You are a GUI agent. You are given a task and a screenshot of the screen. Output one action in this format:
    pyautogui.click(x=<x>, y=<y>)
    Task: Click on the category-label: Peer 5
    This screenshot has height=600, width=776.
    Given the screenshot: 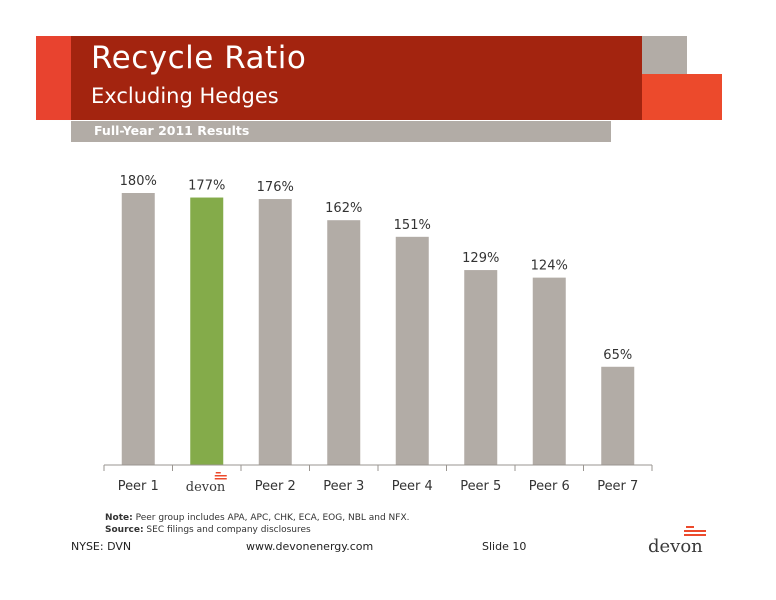 What is the action you would take?
    pyautogui.click(x=480, y=486)
    